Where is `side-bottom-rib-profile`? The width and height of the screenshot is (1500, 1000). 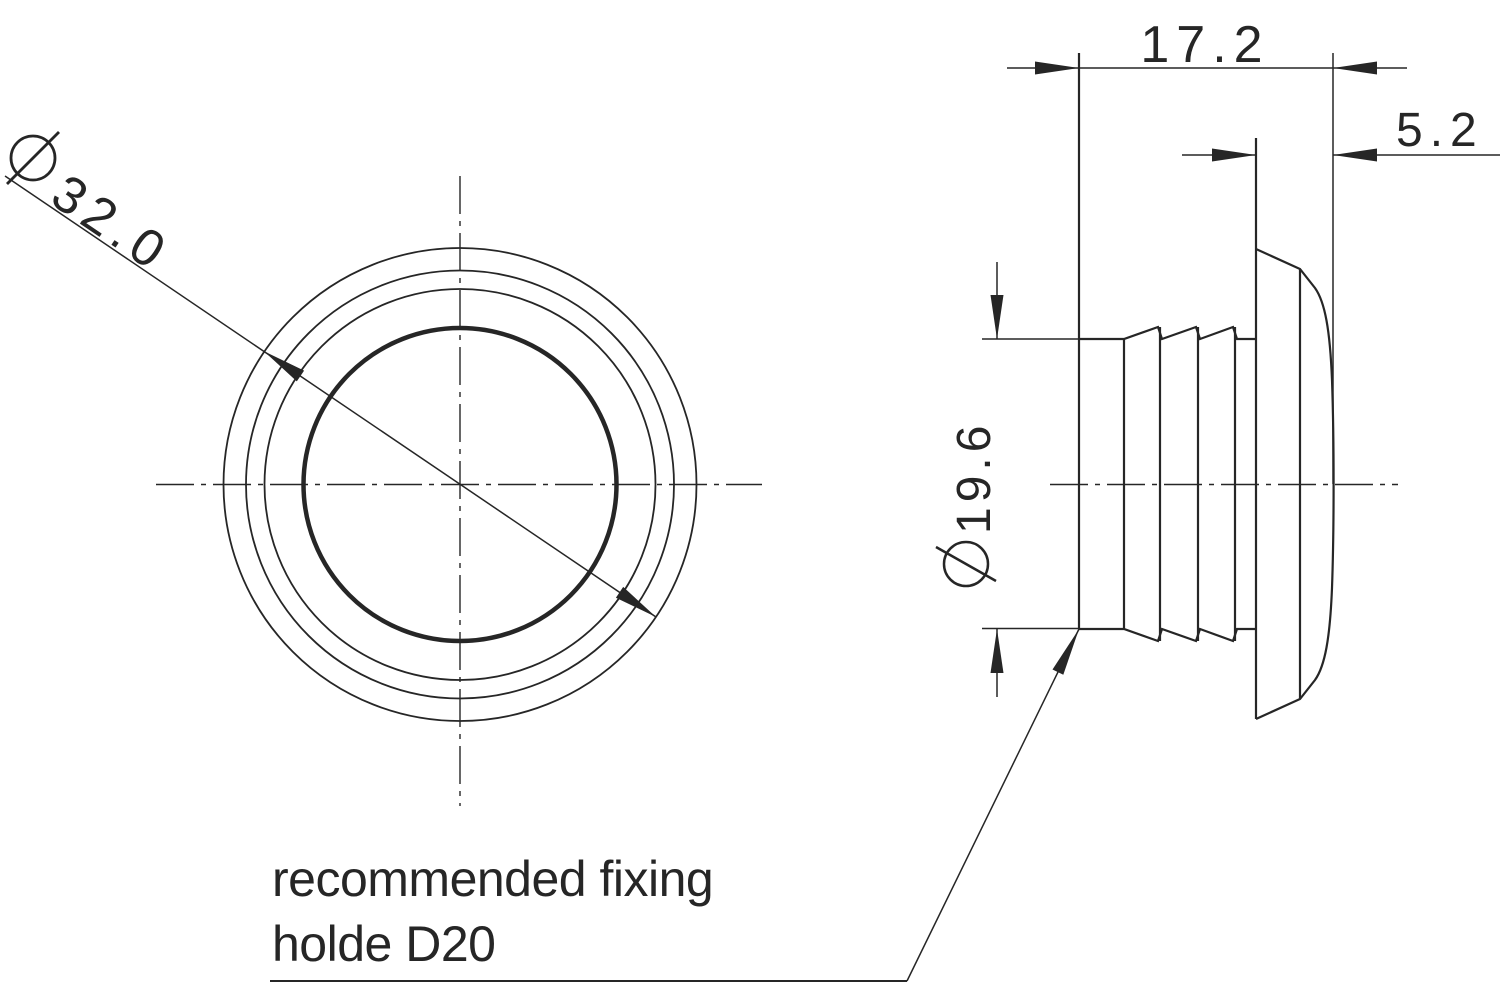 side-bottom-rib-profile is located at coordinates (1167, 635).